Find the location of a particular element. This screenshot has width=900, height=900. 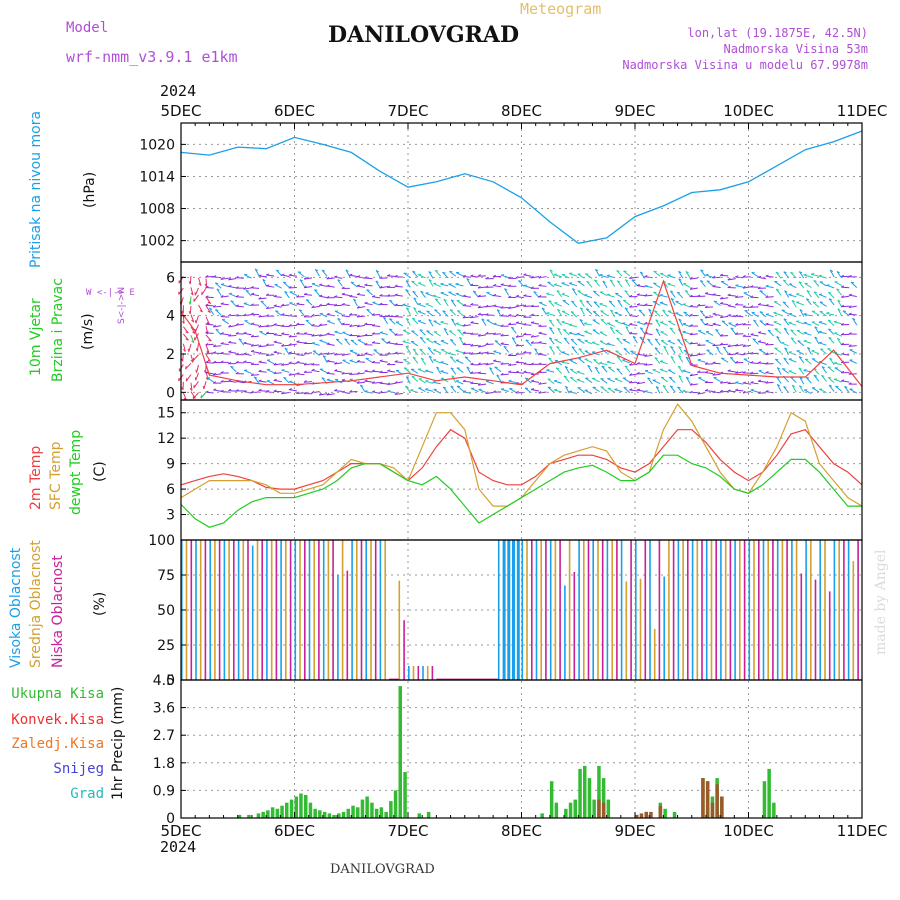

wind-ytick-label: 6 is located at coordinates (170, 278).